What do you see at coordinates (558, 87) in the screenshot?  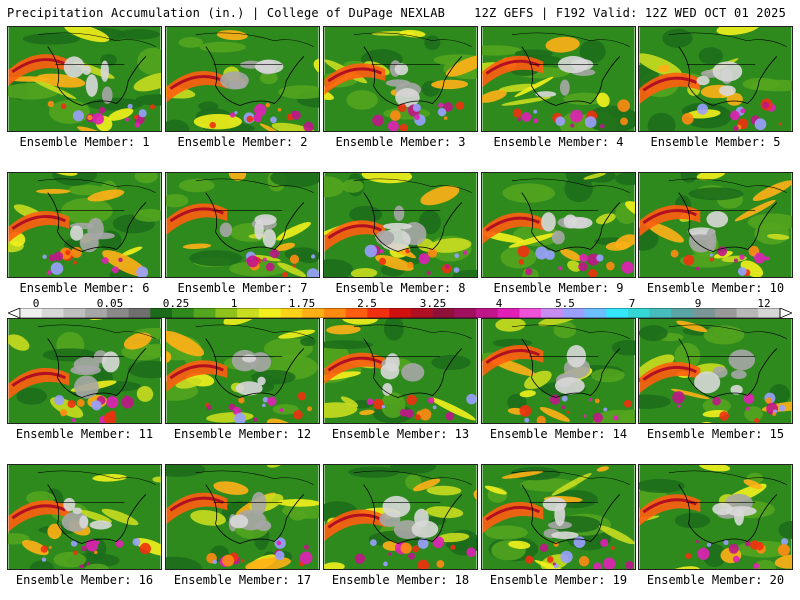 I see `ensemble-member-panel: Ensemble Member: 4` at bounding box center [558, 87].